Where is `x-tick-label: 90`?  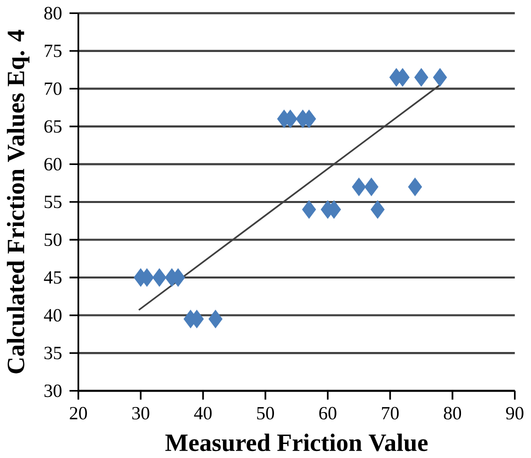
x-tick-label: 90 is located at coordinates (515, 413).